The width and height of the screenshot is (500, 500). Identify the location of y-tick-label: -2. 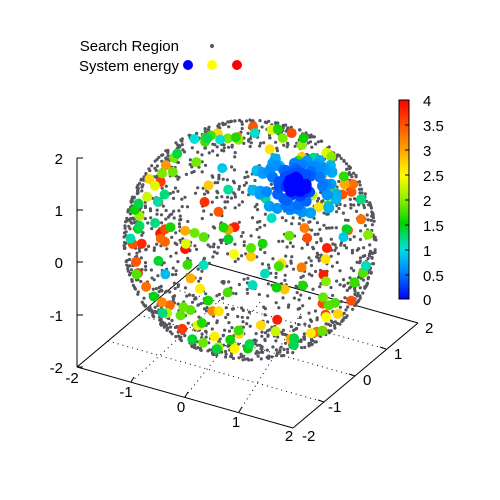
(308, 436).